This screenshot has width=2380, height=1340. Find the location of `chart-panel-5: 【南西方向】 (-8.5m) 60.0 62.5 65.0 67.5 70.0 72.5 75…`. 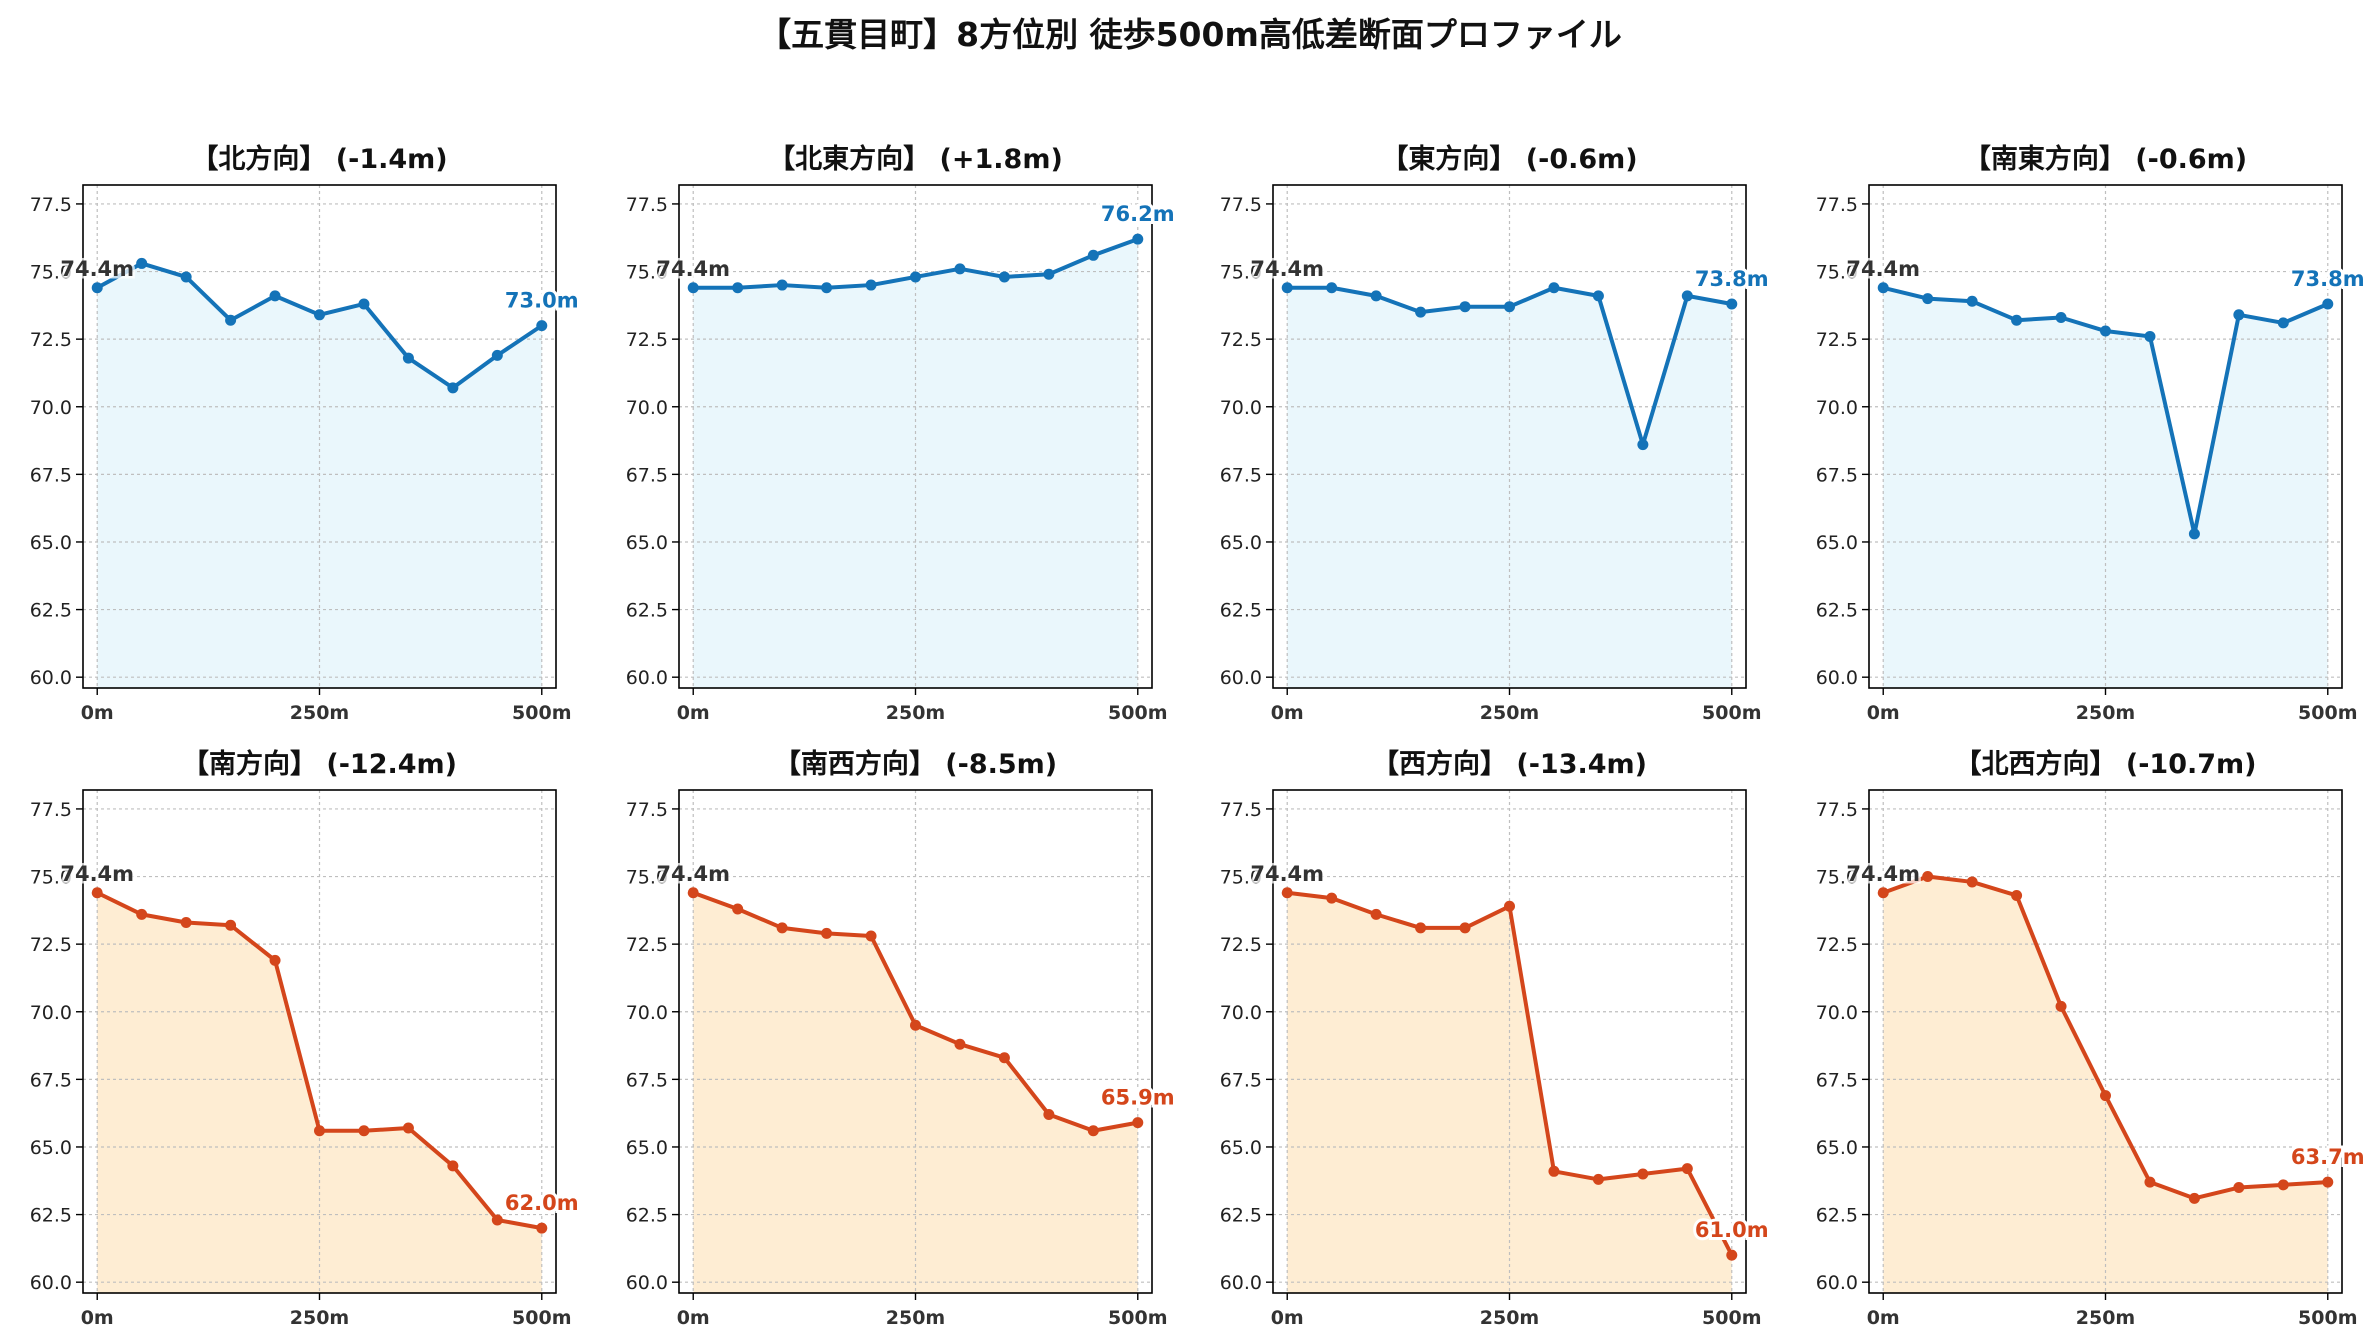

chart-panel-5: 【南西方向】 (-8.5m) 60.0 62.5 65.0 67.5 70.0 72.5 75… is located at coordinates (902, 1038).